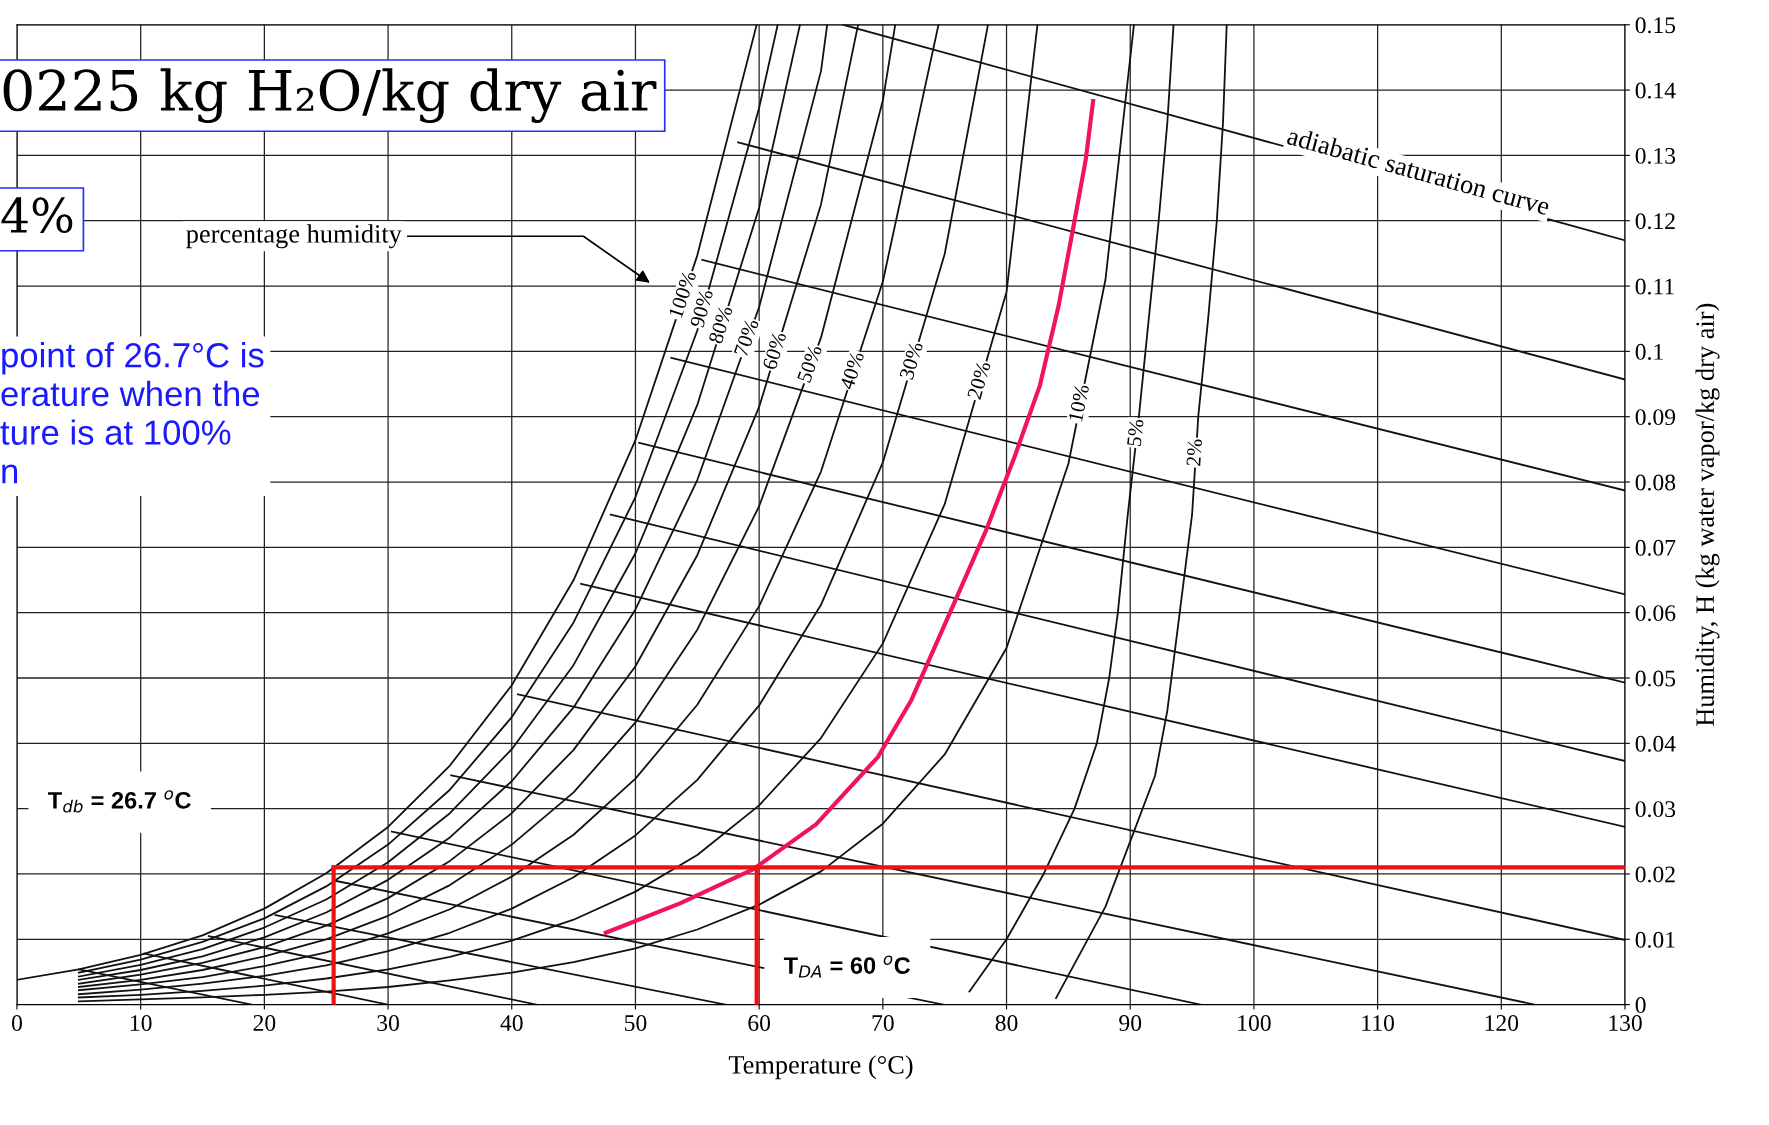  Describe the element at coordinates (1655, 678) in the screenshot. I see `y-tick-label: 0.05` at that location.